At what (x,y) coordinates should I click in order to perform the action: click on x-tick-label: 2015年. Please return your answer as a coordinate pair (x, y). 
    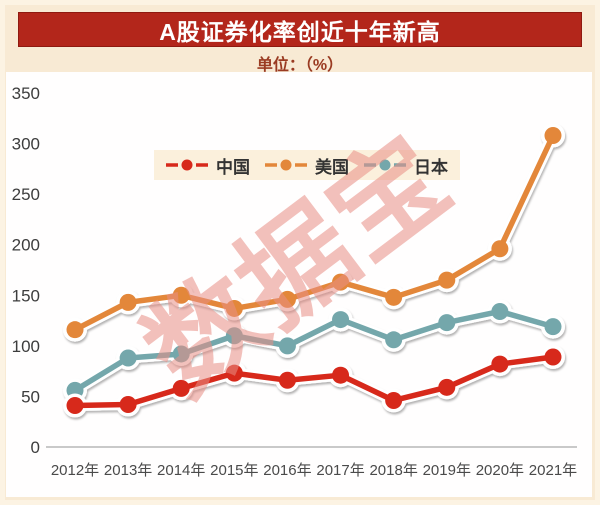
    Looking at the image, I should click on (234, 470).